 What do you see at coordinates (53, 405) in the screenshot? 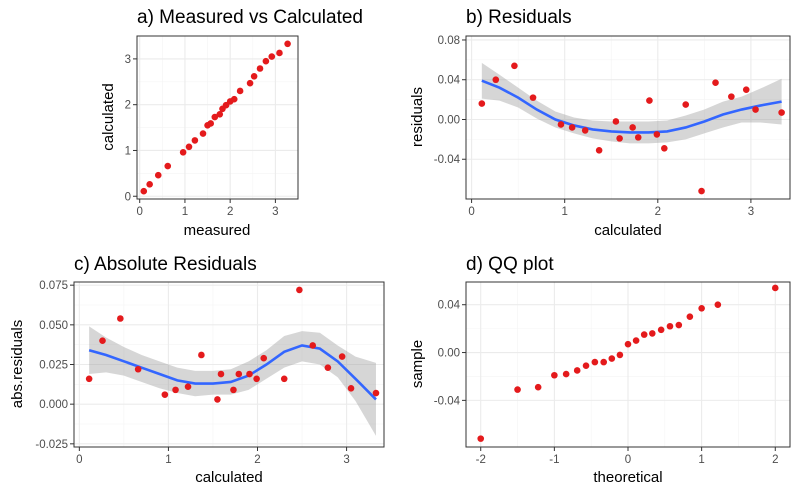
I see `y-tick-label: 0.000` at bounding box center [53, 405].